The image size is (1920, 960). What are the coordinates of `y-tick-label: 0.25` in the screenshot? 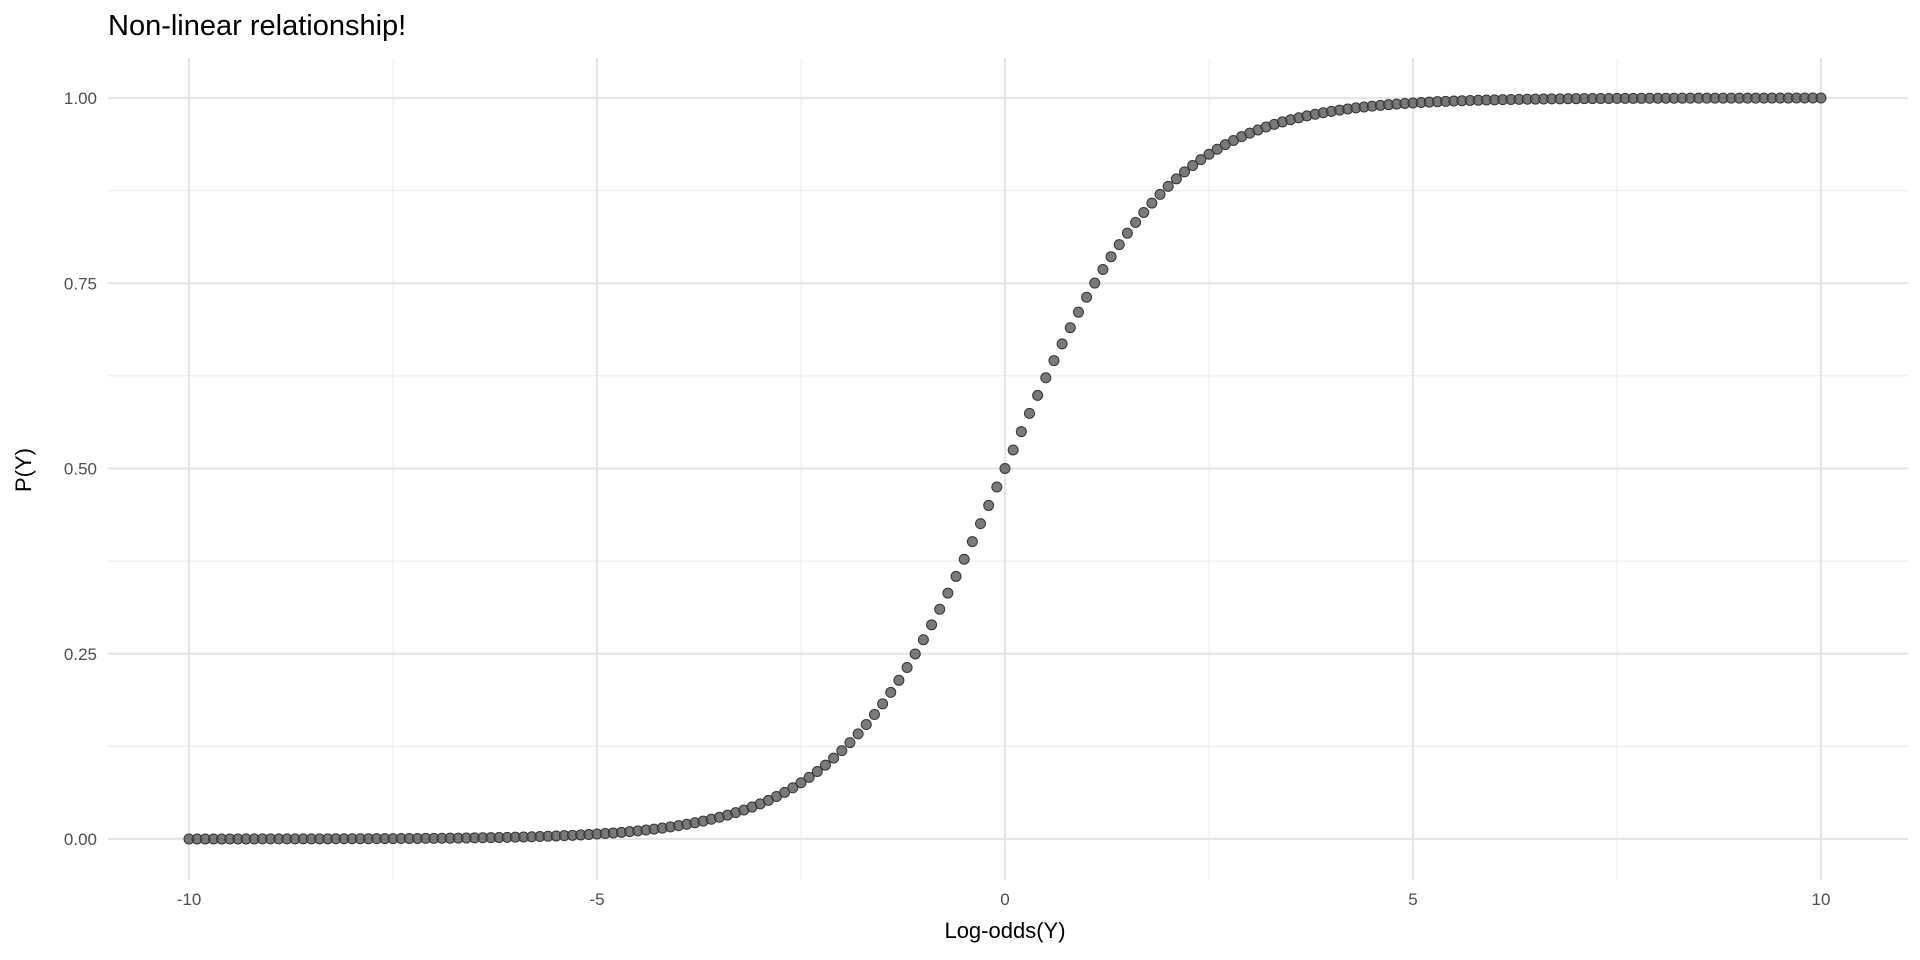 It's located at (80, 654).